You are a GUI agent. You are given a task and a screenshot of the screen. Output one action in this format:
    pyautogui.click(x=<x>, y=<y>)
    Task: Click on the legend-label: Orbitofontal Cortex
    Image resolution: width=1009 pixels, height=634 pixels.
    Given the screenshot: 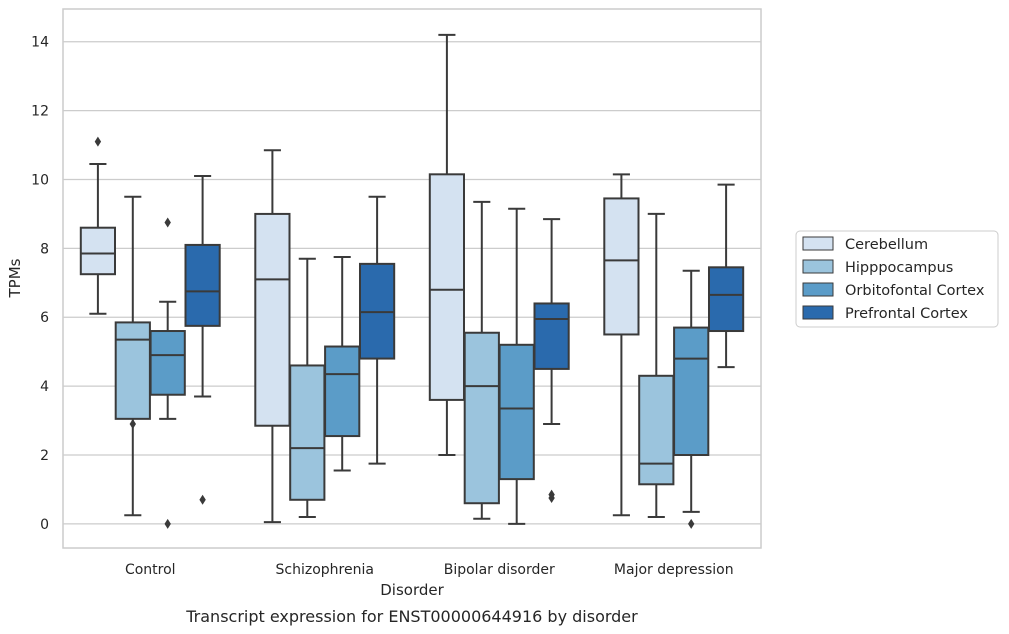 What is the action you would take?
    pyautogui.click(x=915, y=291)
    